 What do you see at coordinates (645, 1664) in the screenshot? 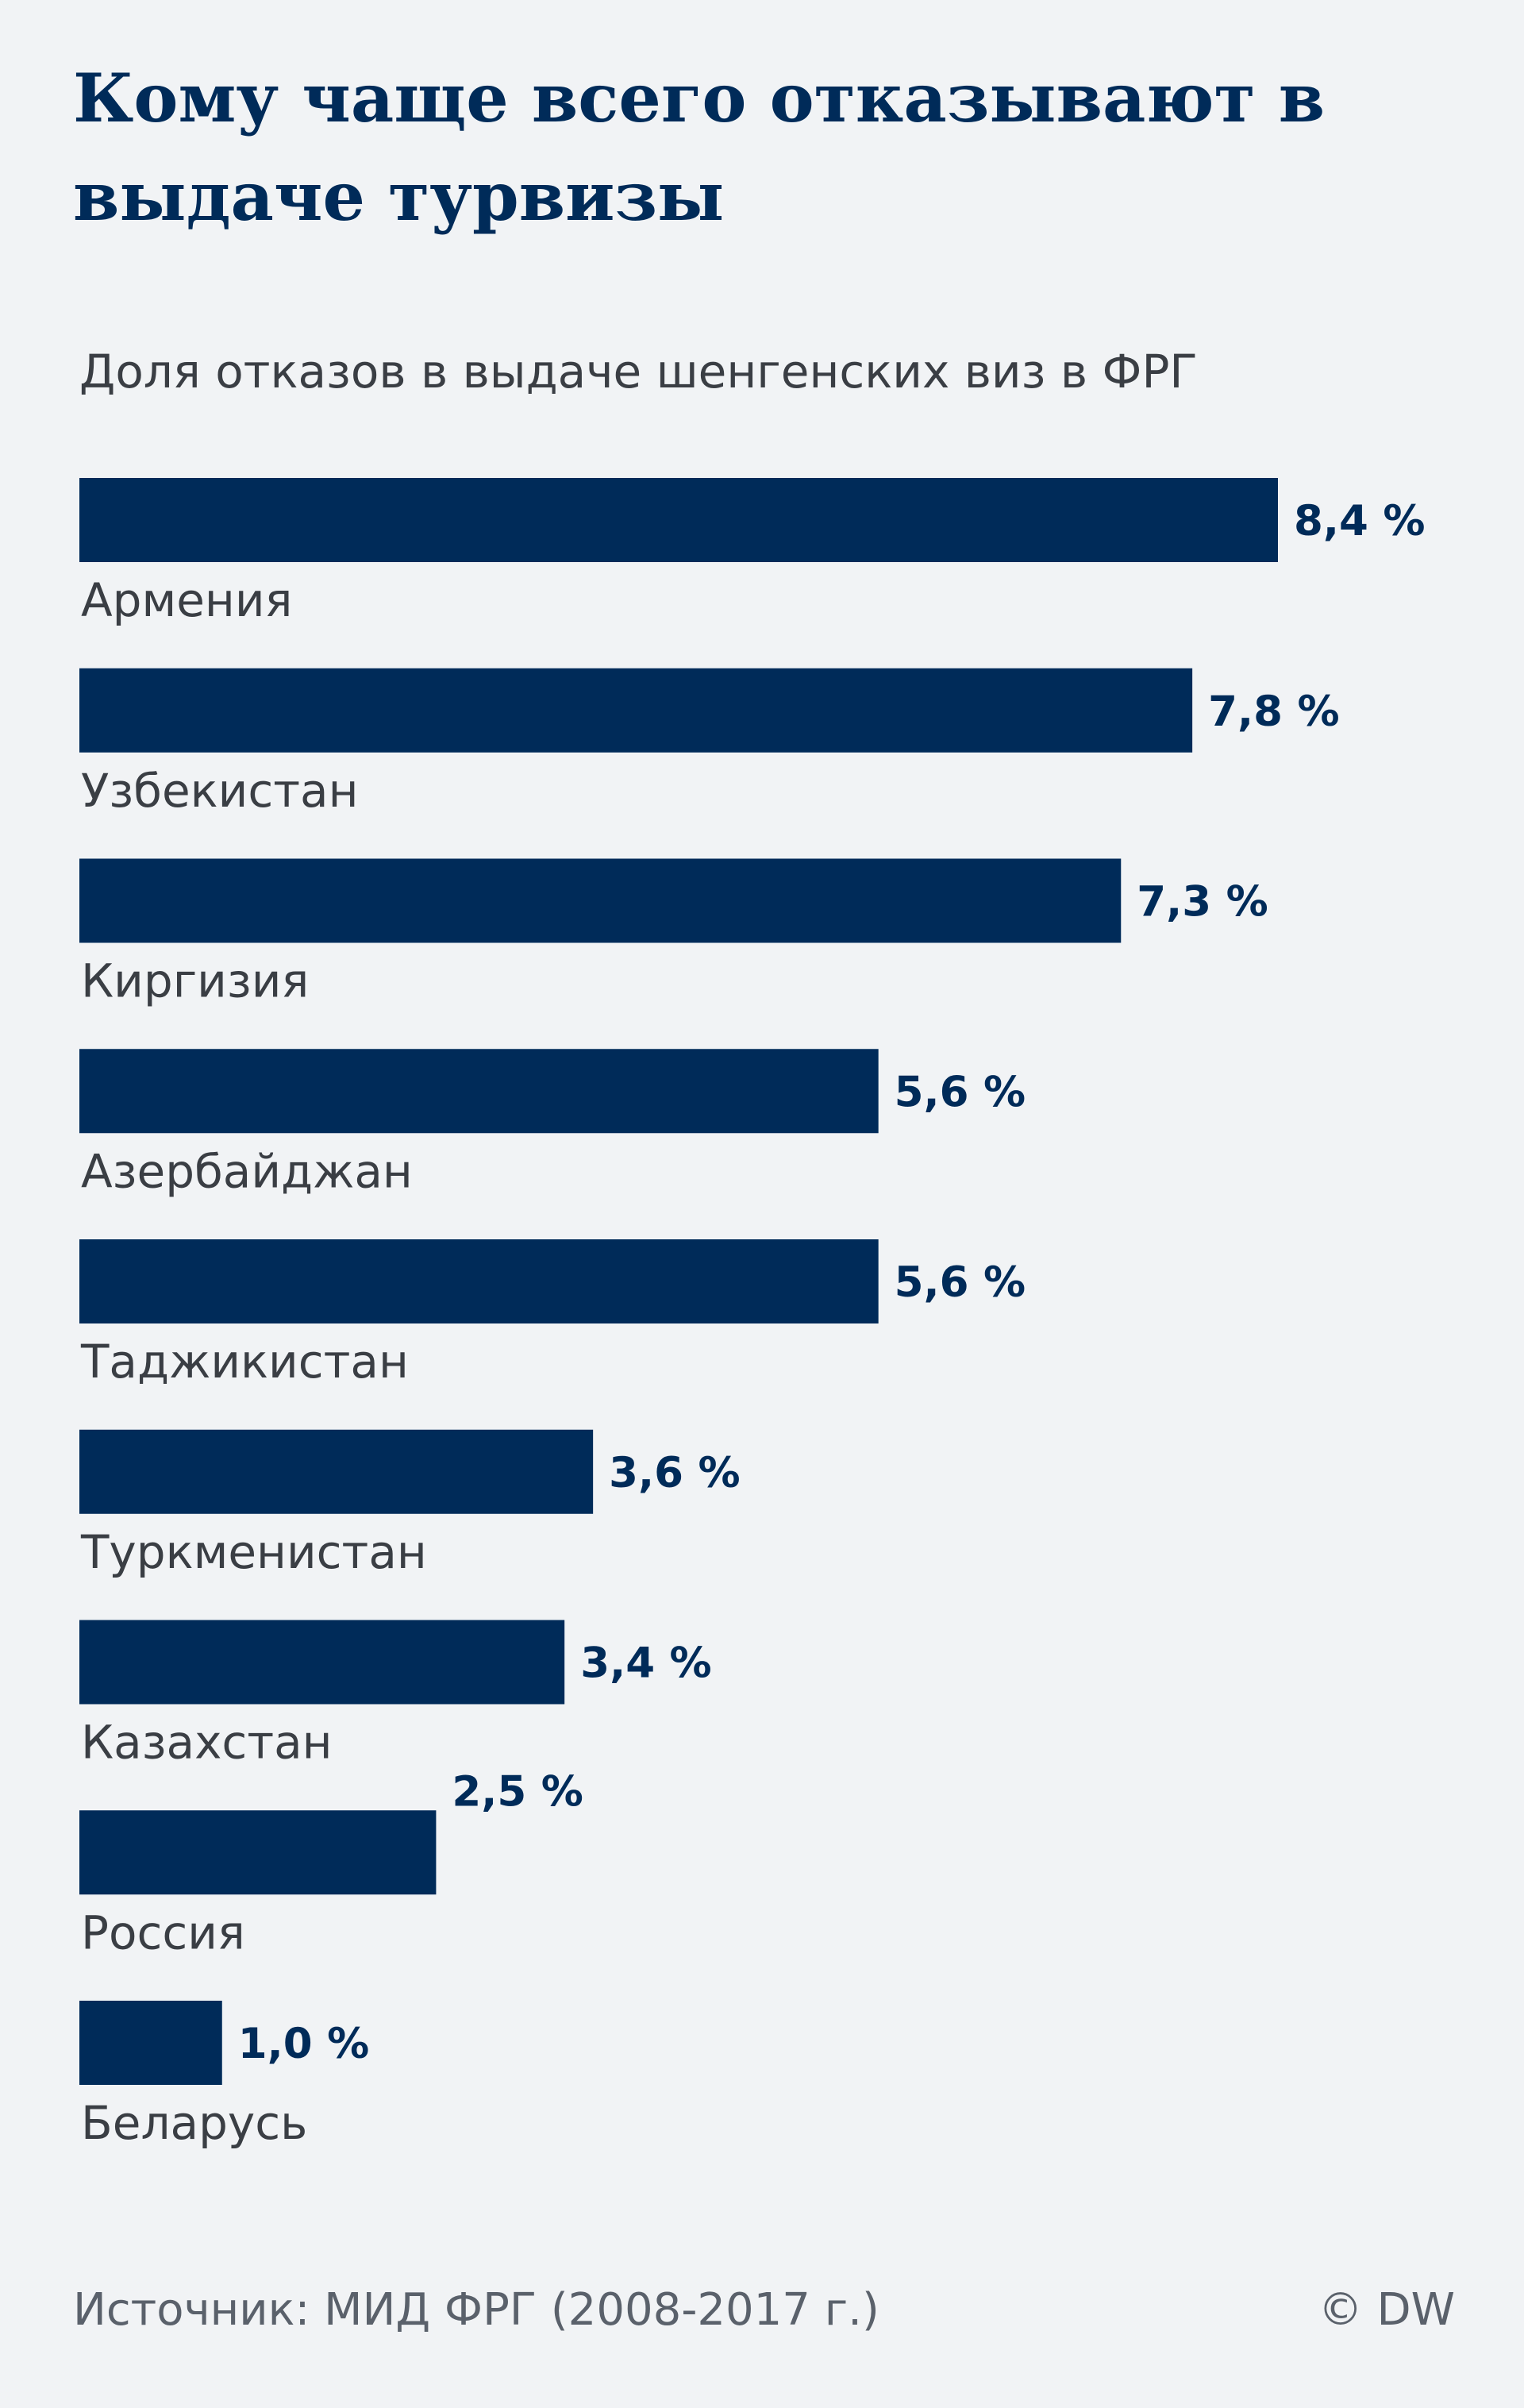
I see `value-label-6: 3,4 %` at bounding box center [645, 1664].